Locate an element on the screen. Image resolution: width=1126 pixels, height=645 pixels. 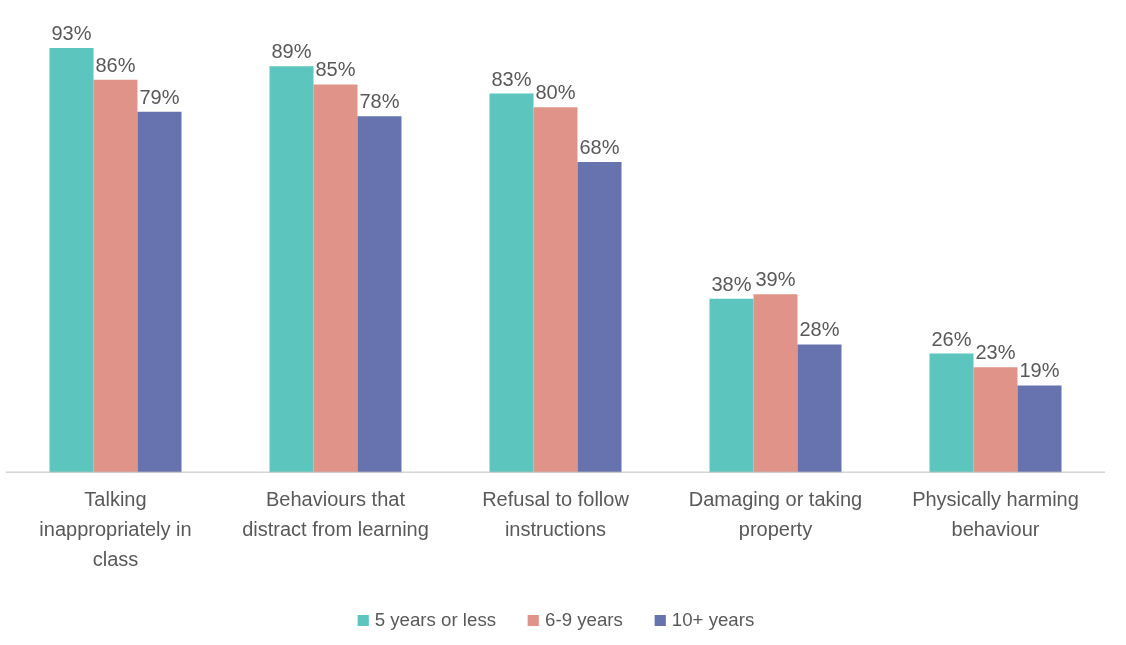
x-tick-label: Physically harming behaviour is located at coordinates (995, 514).